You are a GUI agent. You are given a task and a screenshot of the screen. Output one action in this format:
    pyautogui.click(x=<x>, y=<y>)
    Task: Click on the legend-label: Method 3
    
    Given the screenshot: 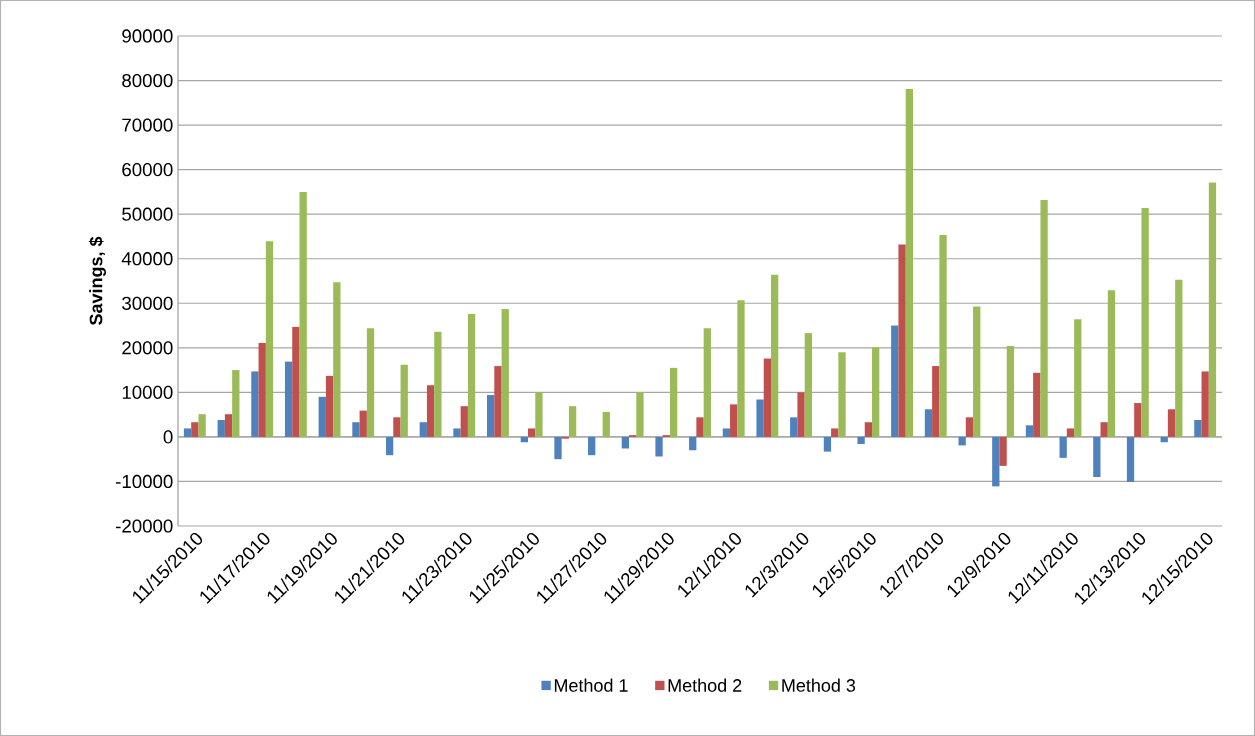 What is the action you would take?
    pyautogui.click(x=819, y=685)
    